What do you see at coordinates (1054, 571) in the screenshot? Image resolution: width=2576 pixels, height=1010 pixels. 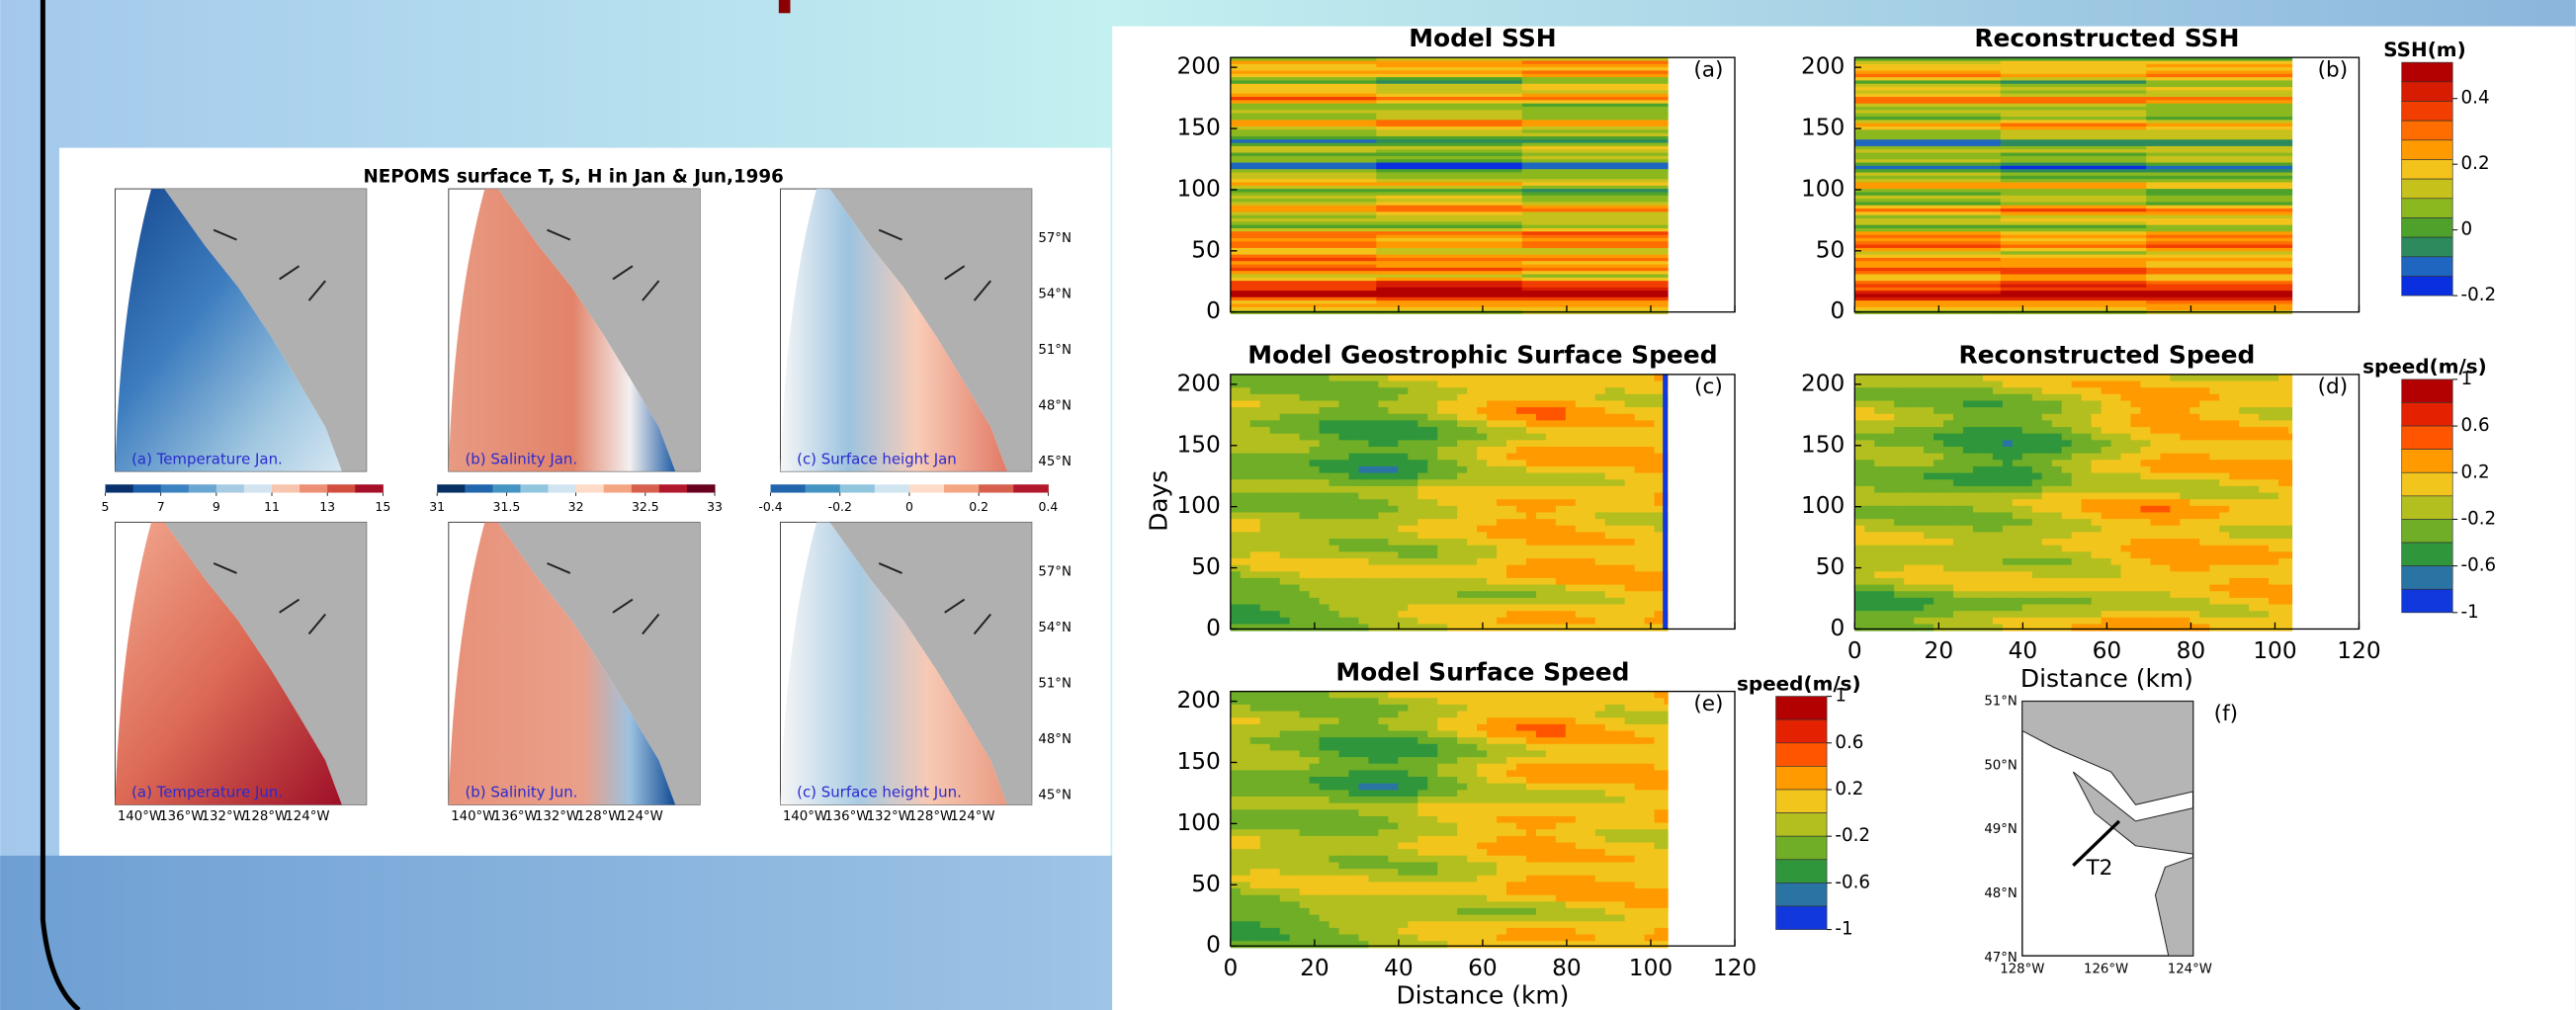 I see `lat-label: 57°N` at bounding box center [1054, 571].